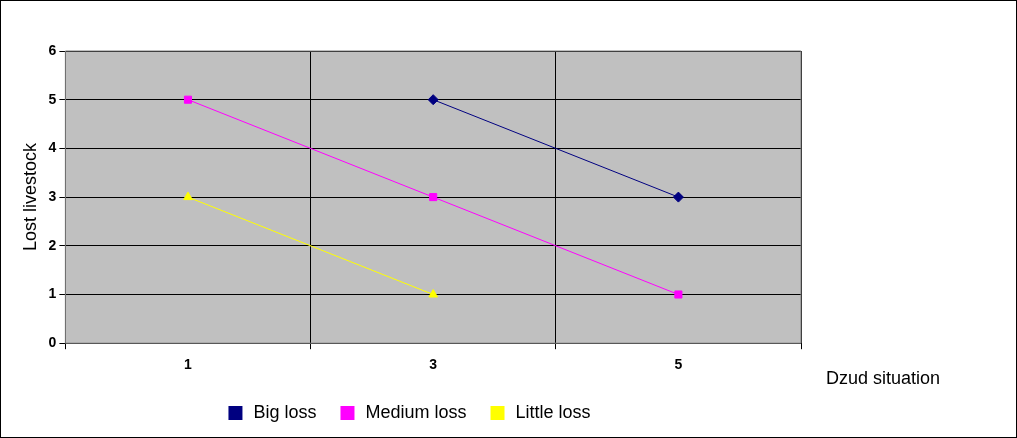  I want to click on legend-label: Big loss, so click(285, 411).